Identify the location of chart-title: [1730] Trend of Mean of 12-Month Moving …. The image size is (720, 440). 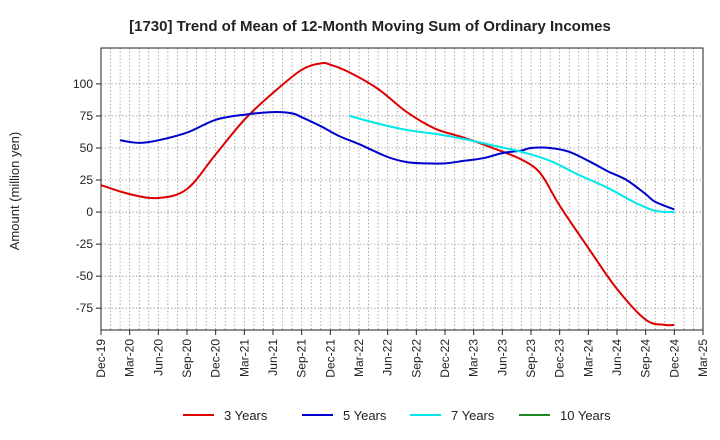
(370, 26).